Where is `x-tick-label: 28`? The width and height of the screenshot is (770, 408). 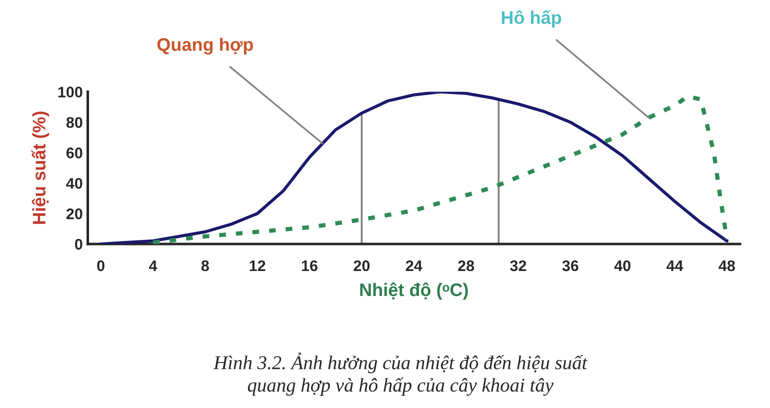 x-tick-label: 28 is located at coordinates (466, 266).